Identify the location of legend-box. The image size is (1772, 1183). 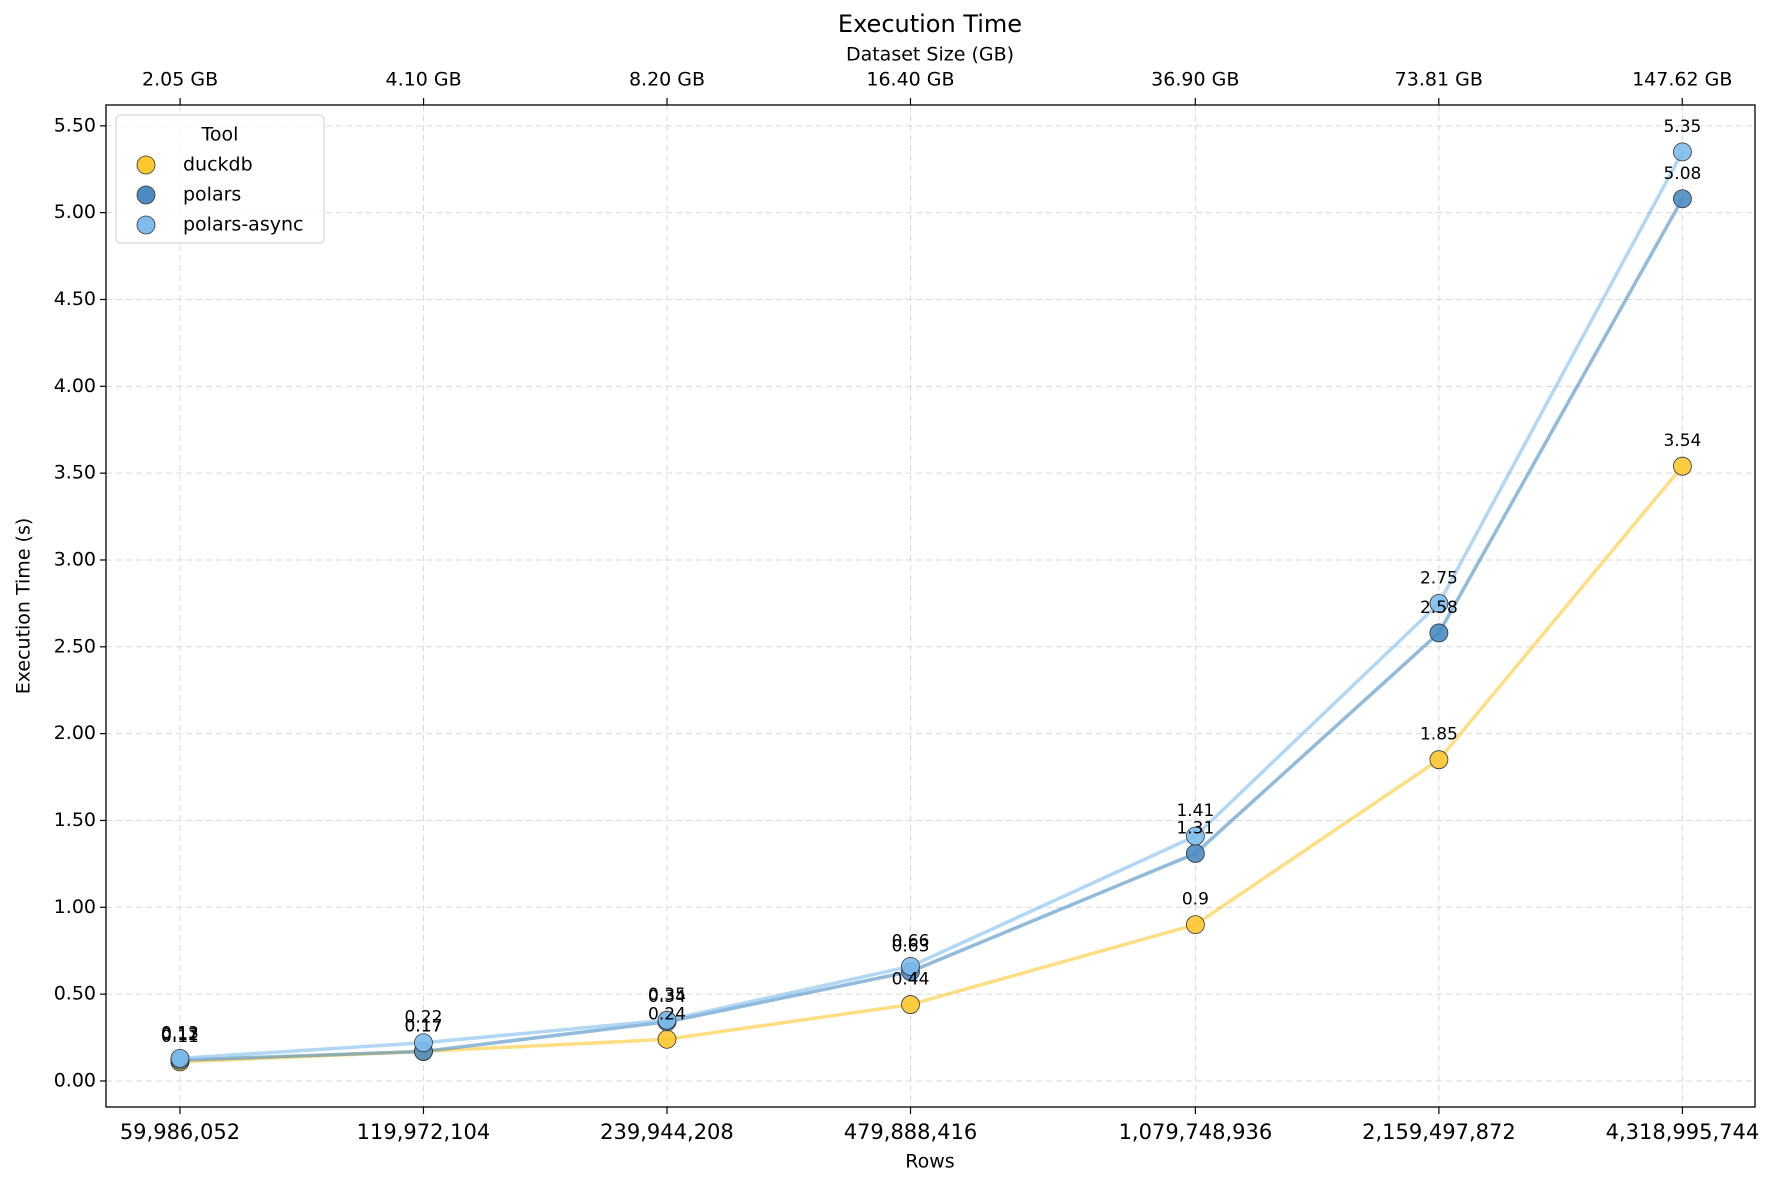
(220, 179).